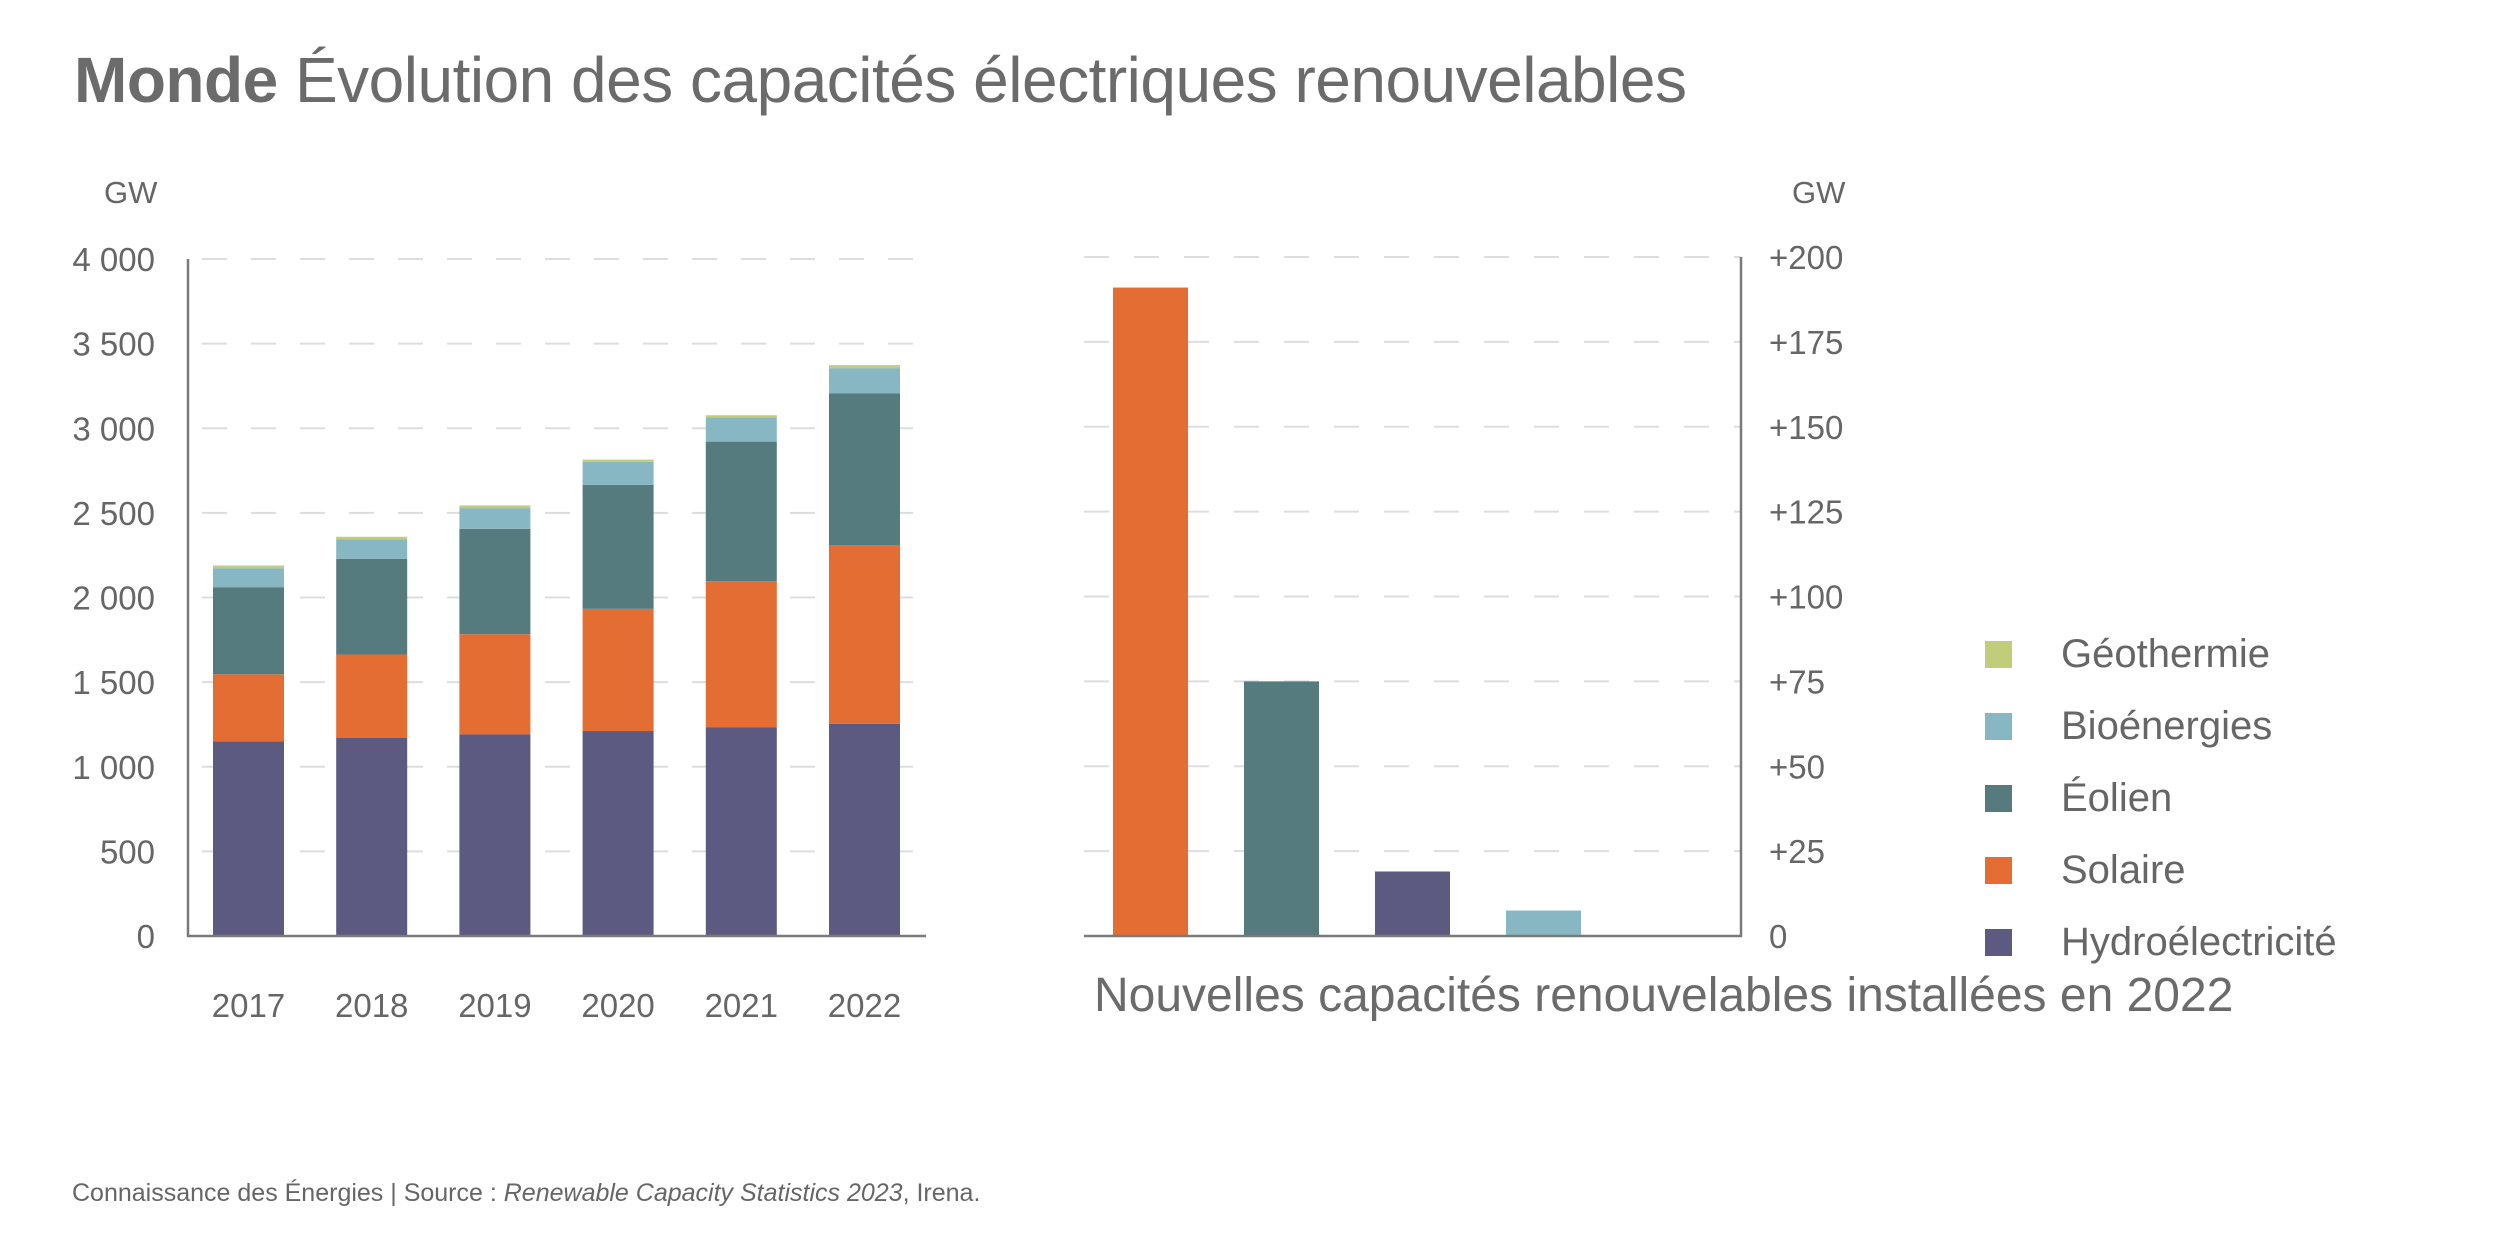 Image resolution: width=2500 pixels, height=1250 pixels. What do you see at coordinates (113, 344) in the screenshot?
I see `y-tick-label: 3 500` at bounding box center [113, 344].